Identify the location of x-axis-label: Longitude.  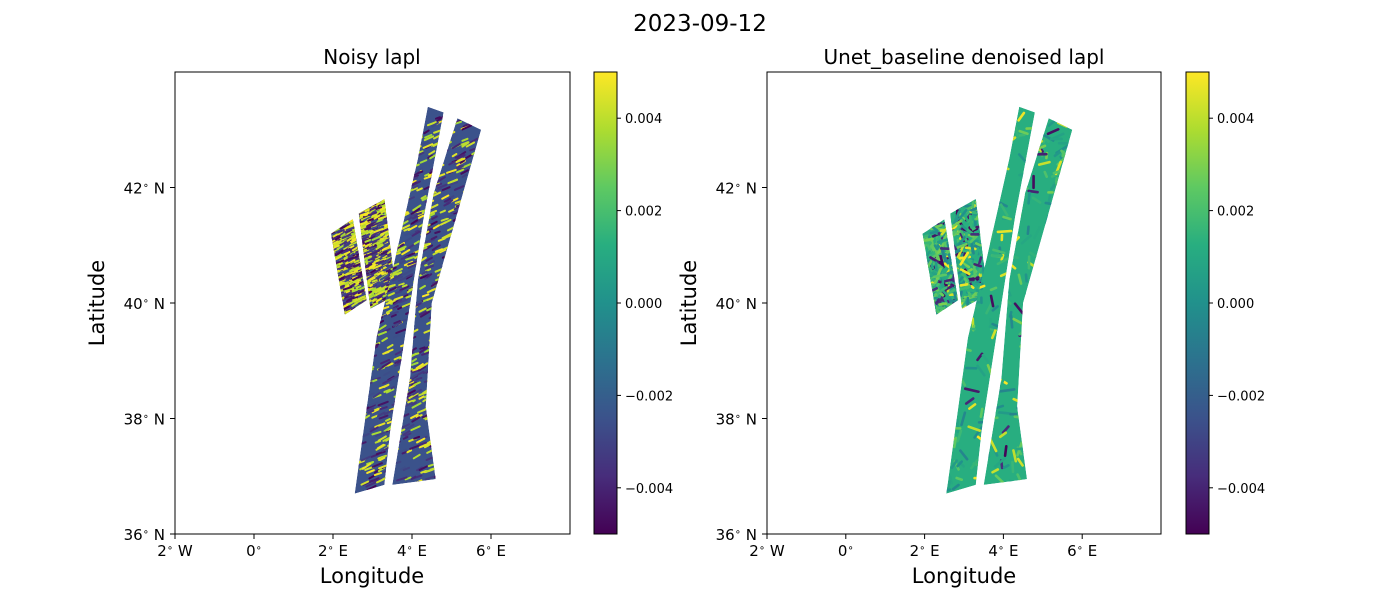
(372, 576).